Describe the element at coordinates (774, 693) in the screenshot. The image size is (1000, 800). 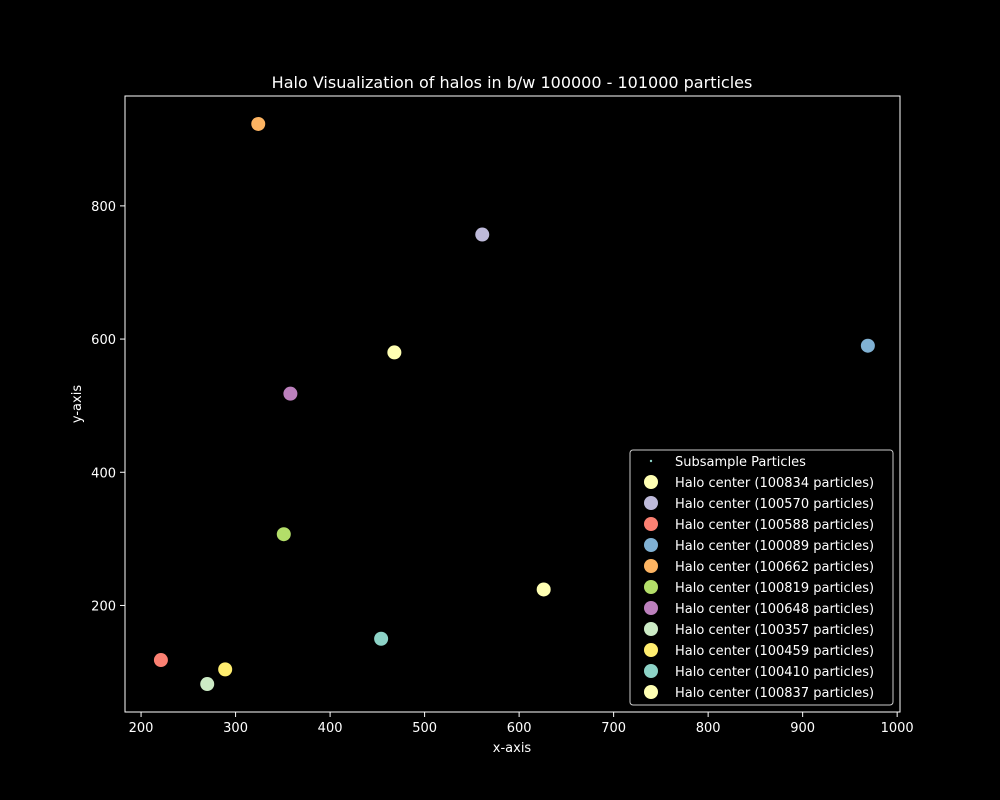
I see `legend-label: Halo center (100837 particles)` at that location.